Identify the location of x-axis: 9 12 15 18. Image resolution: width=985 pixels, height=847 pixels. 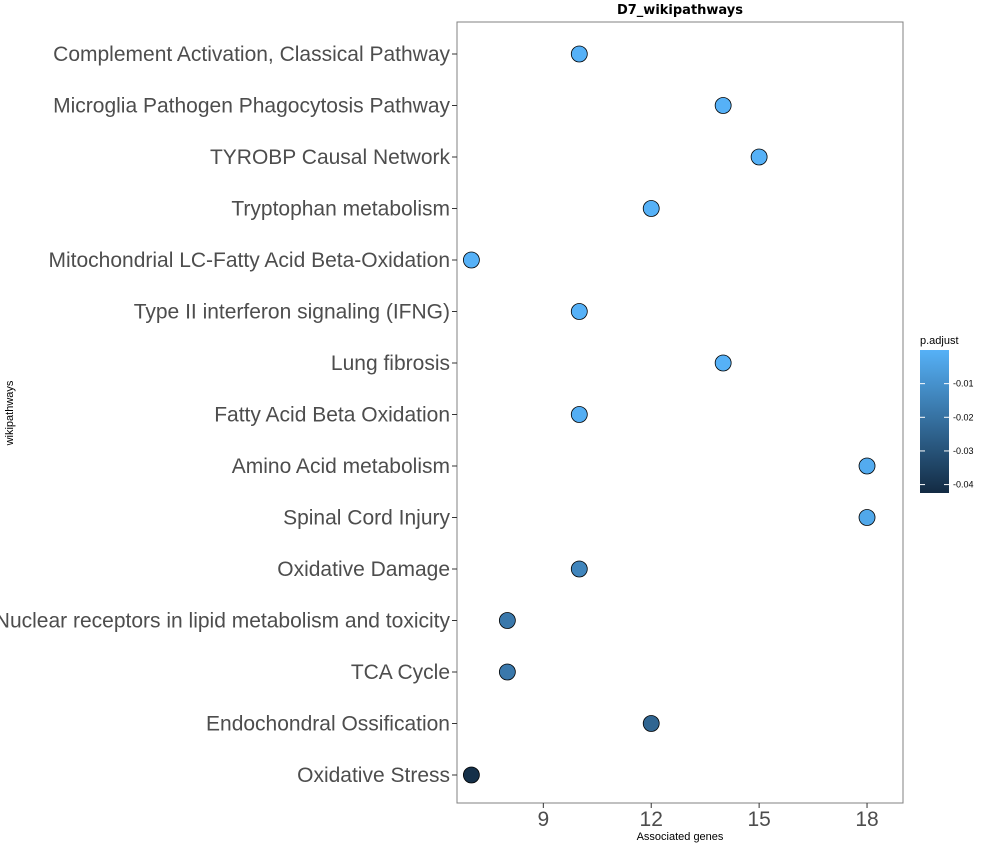
(708, 817).